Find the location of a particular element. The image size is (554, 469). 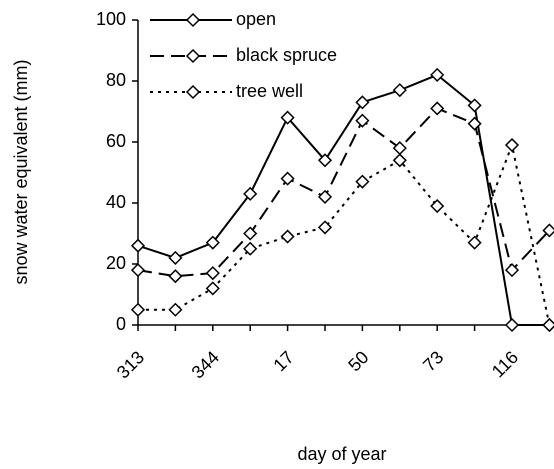

y-tick-label: 80 is located at coordinates (116, 80).